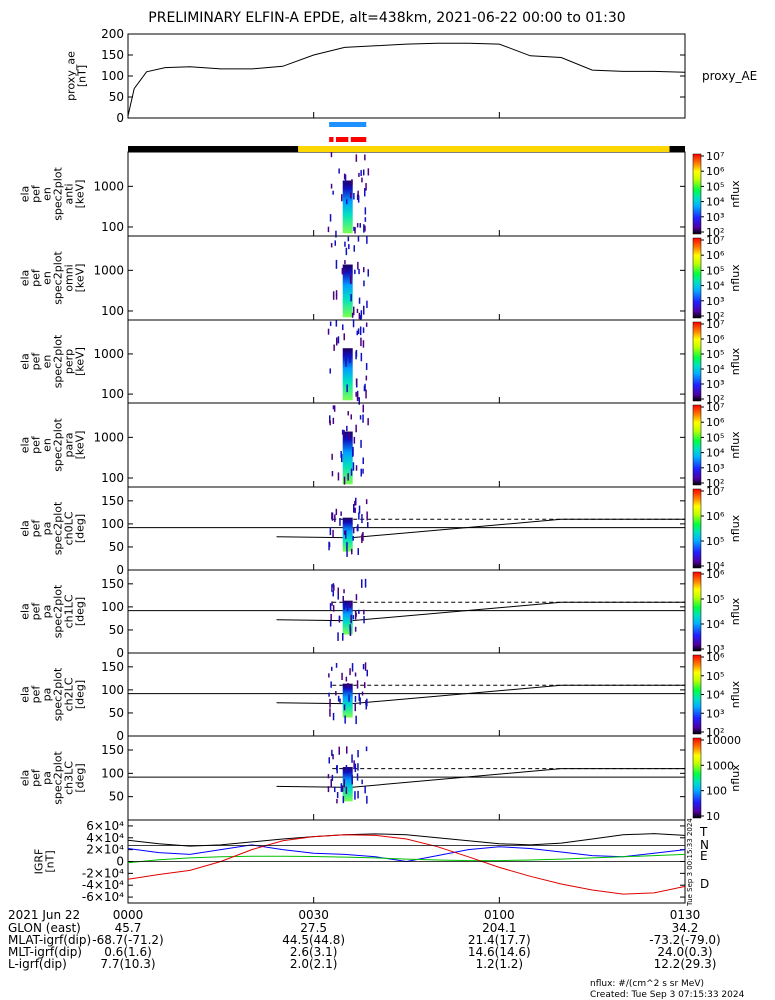 This screenshot has width=775, height=1000. What do you see at coordinates (58, 694) in the screenshot?
I see `ylabel-line: spec2plot` at bounding box center [58, 694].